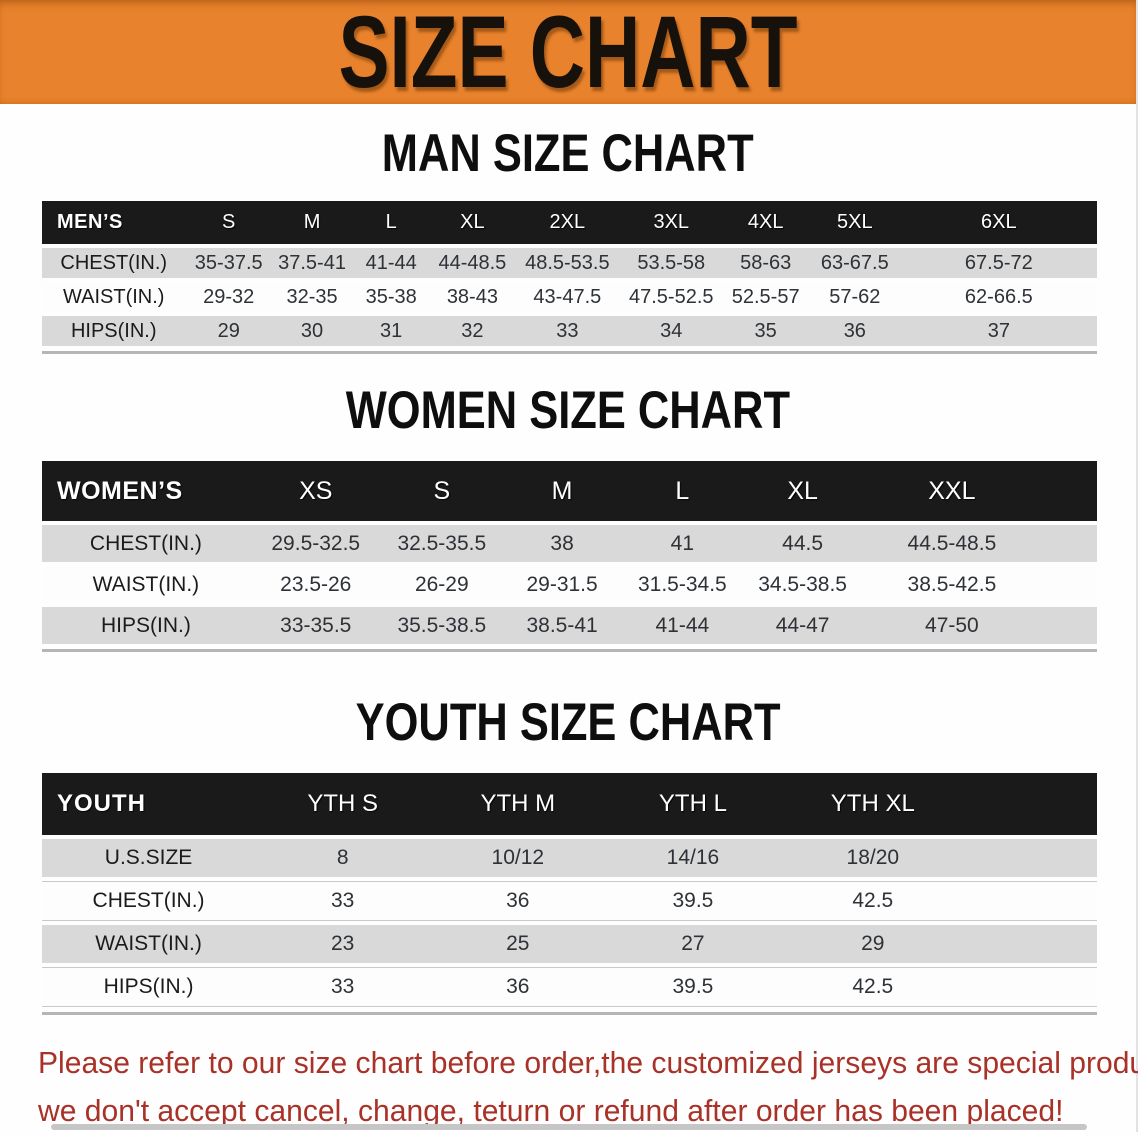  I want to click on table-row: HIPS(IN.) 33 36 39.5 42.5, so click(569, 987).